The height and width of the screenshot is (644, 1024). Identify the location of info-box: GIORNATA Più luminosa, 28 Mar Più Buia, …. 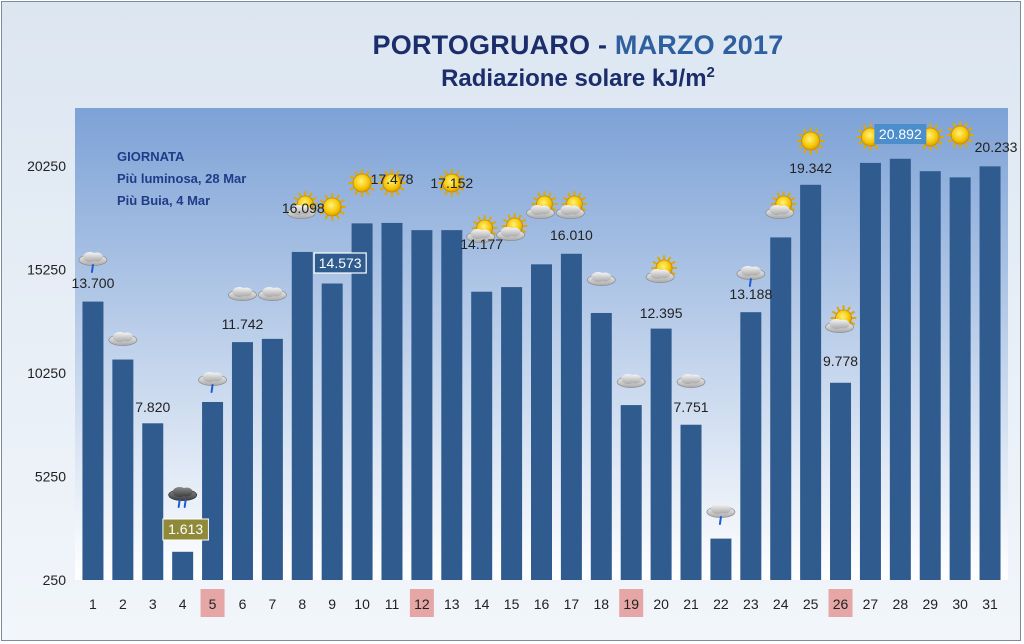
(181, 179).